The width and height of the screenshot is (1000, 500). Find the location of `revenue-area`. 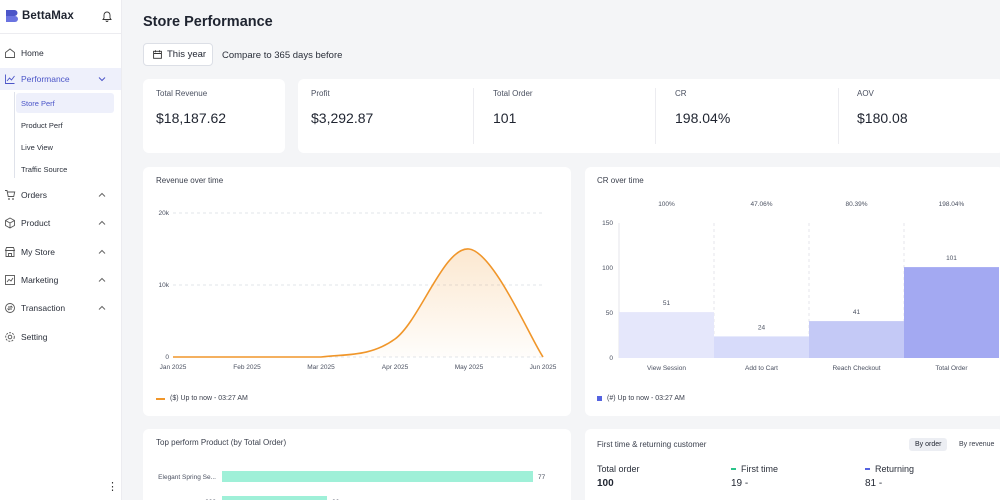

revenue-area is located at coordinates (358, 302).